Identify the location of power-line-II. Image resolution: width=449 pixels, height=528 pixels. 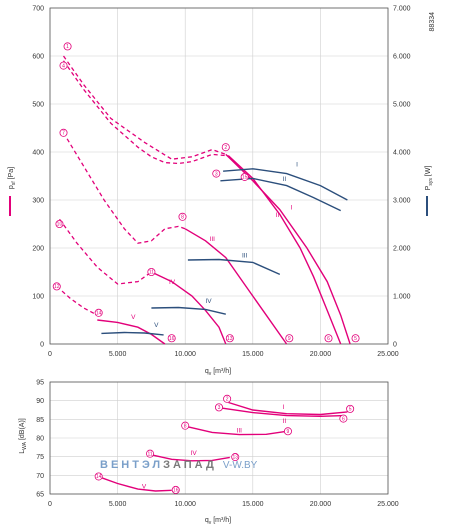
(281, 194).